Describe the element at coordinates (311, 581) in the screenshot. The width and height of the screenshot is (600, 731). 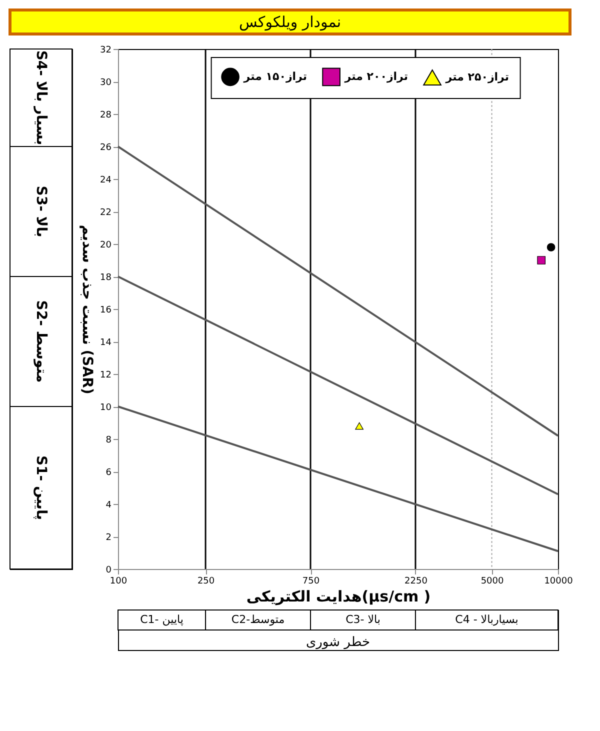
I see `x-tick-label: 750` at that location.